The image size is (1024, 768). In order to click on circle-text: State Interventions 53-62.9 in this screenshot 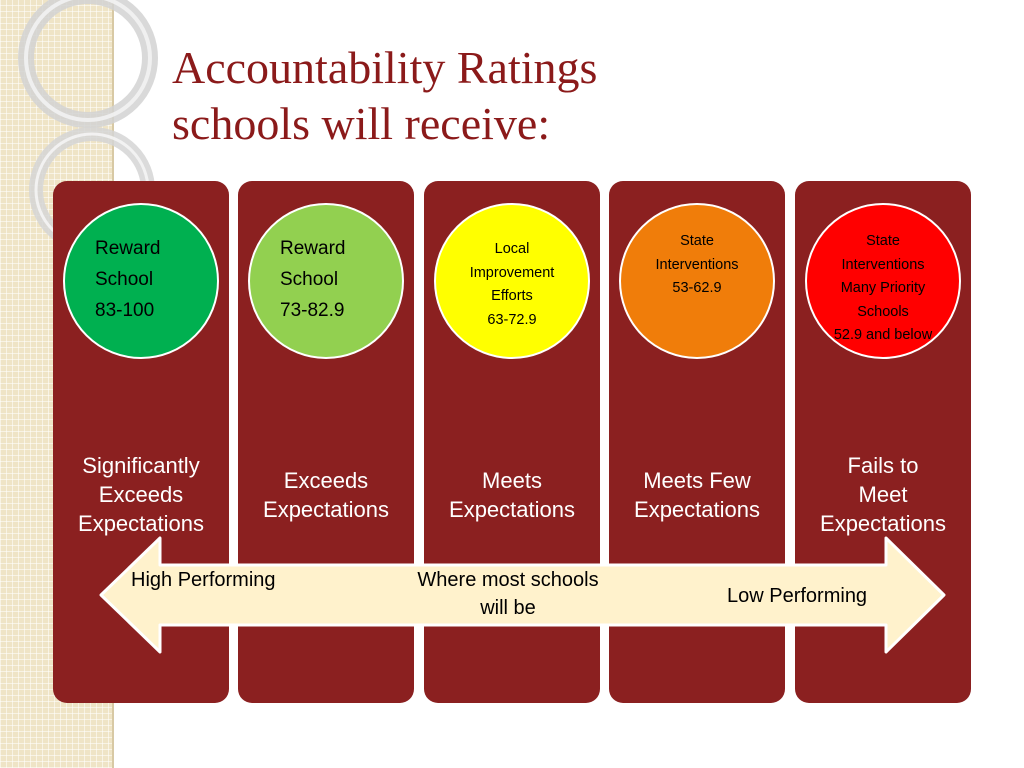, I will do `click(697, 265)`.